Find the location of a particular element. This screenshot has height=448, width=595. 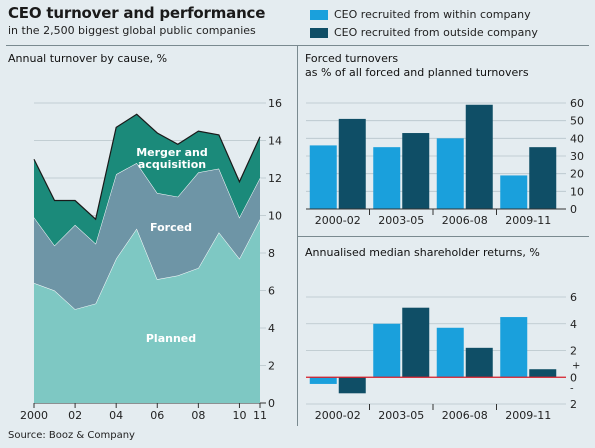

y-tick-label: 12 is located at coordinates (275, 178).